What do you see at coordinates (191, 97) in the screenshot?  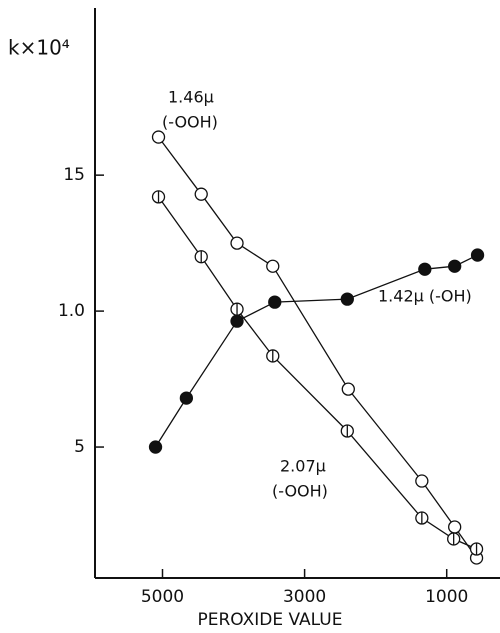 I see `annotation: 1.46μ` at bounding box center [191, 97].